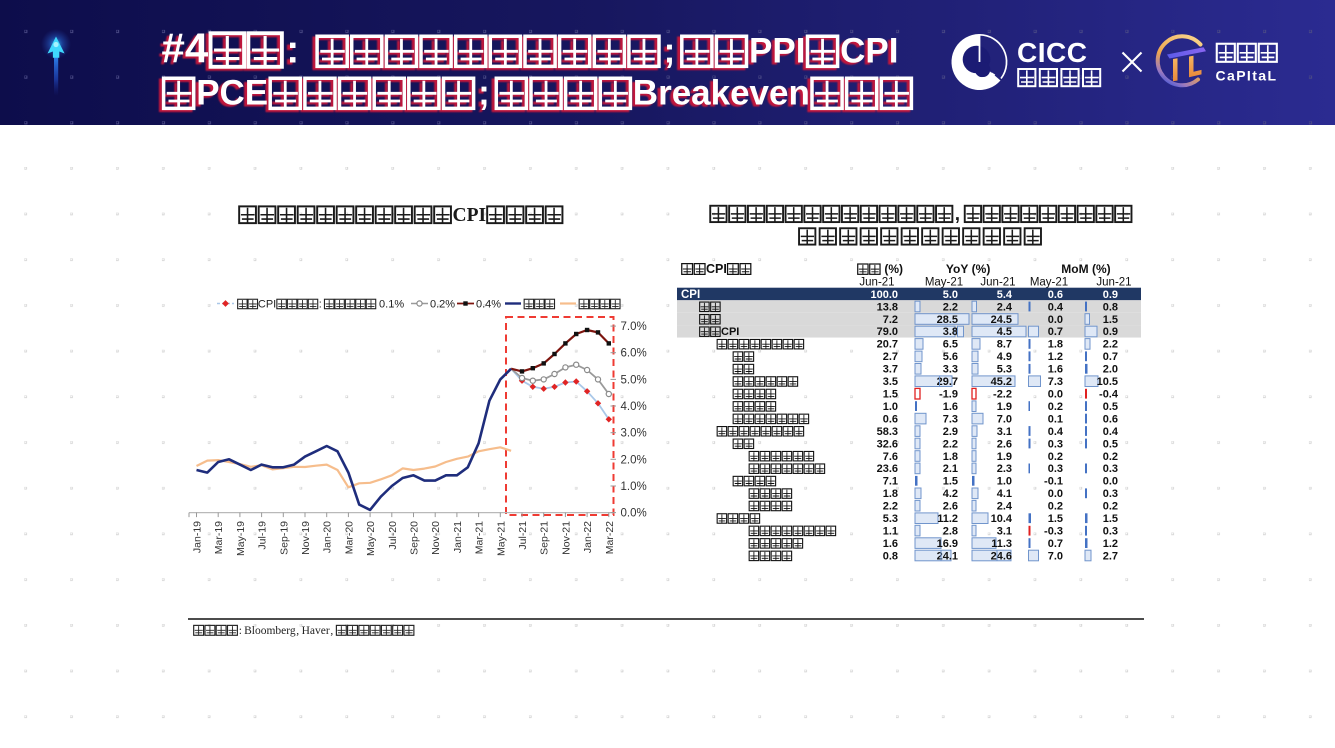 This screenshot has width=1335, height=748. I want to click on svg-text: 2.6, so click(950, 507).